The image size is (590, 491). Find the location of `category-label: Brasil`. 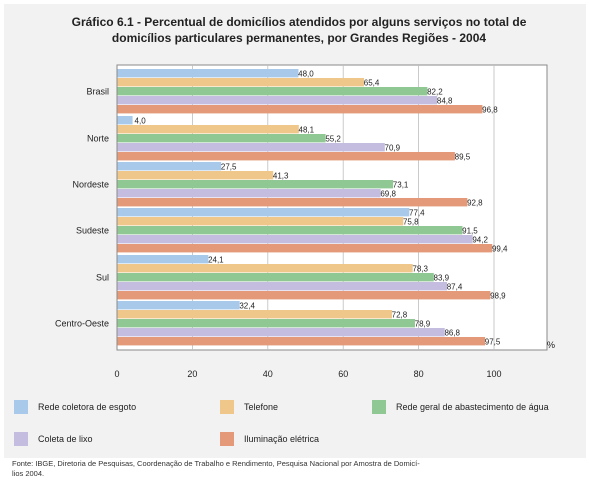

category-label: Brasil is located at coordinates (97, 92).